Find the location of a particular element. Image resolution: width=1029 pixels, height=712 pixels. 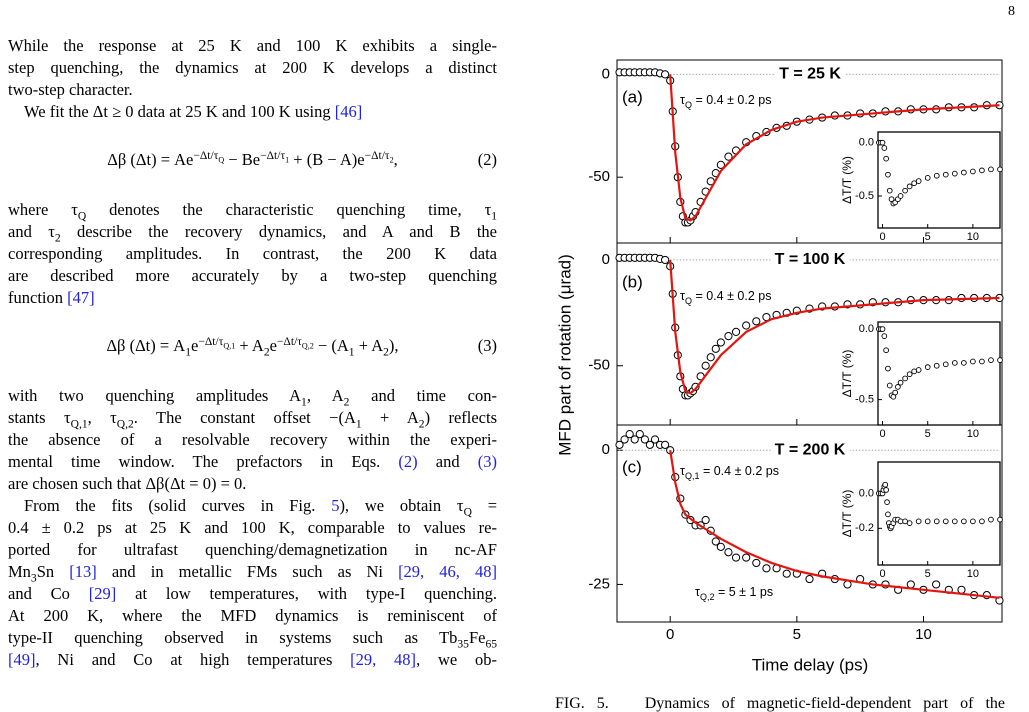

reference: [49] is located at coordinates (22, 659).